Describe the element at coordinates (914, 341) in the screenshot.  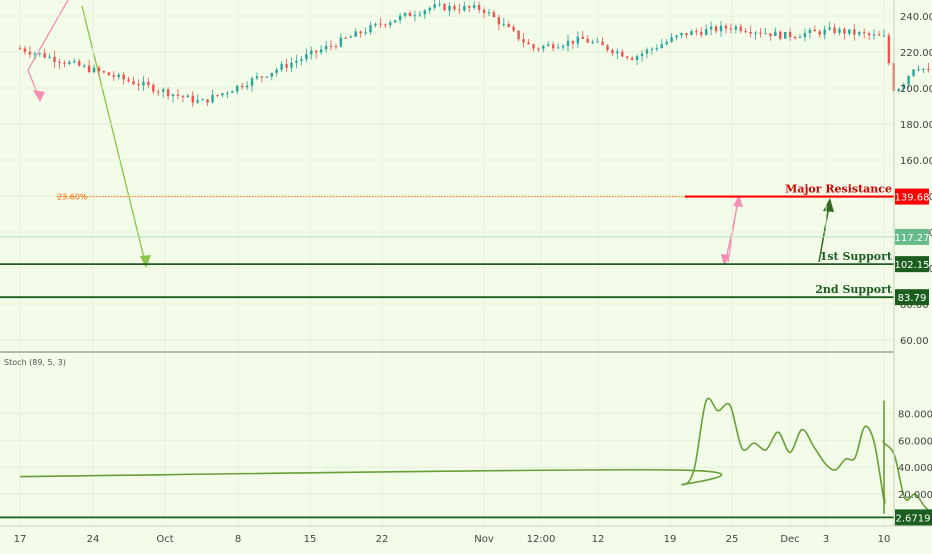
I see `price-tick-label: 60.00` at that location.